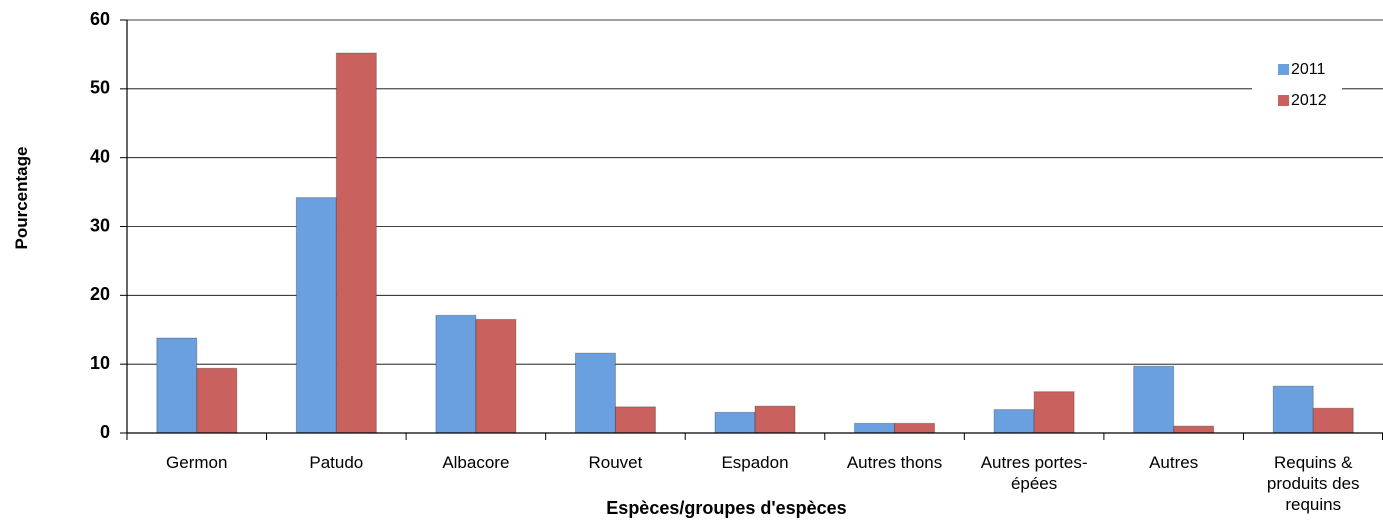 This screenshot has width=1383, height=525. Describe the element at coordinates (100, 363) in the screenshot. I see `y-tick-label: 10` at that location.